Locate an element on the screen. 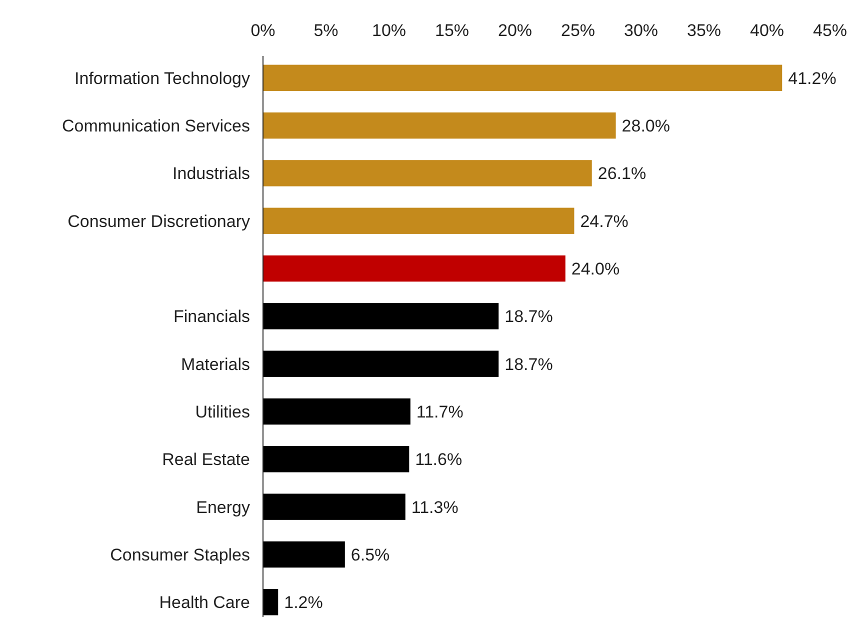  y-tick-label: Health Care is located at coordinates (204, 602).